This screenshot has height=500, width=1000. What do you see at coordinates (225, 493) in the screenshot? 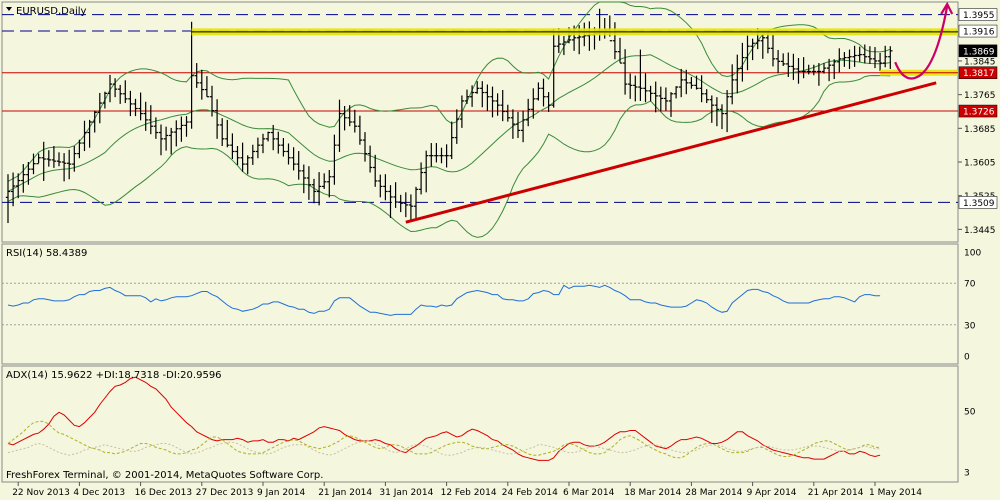
I see `time-axis-label: 27 Dec 2013` at bounding box center [225, 493].